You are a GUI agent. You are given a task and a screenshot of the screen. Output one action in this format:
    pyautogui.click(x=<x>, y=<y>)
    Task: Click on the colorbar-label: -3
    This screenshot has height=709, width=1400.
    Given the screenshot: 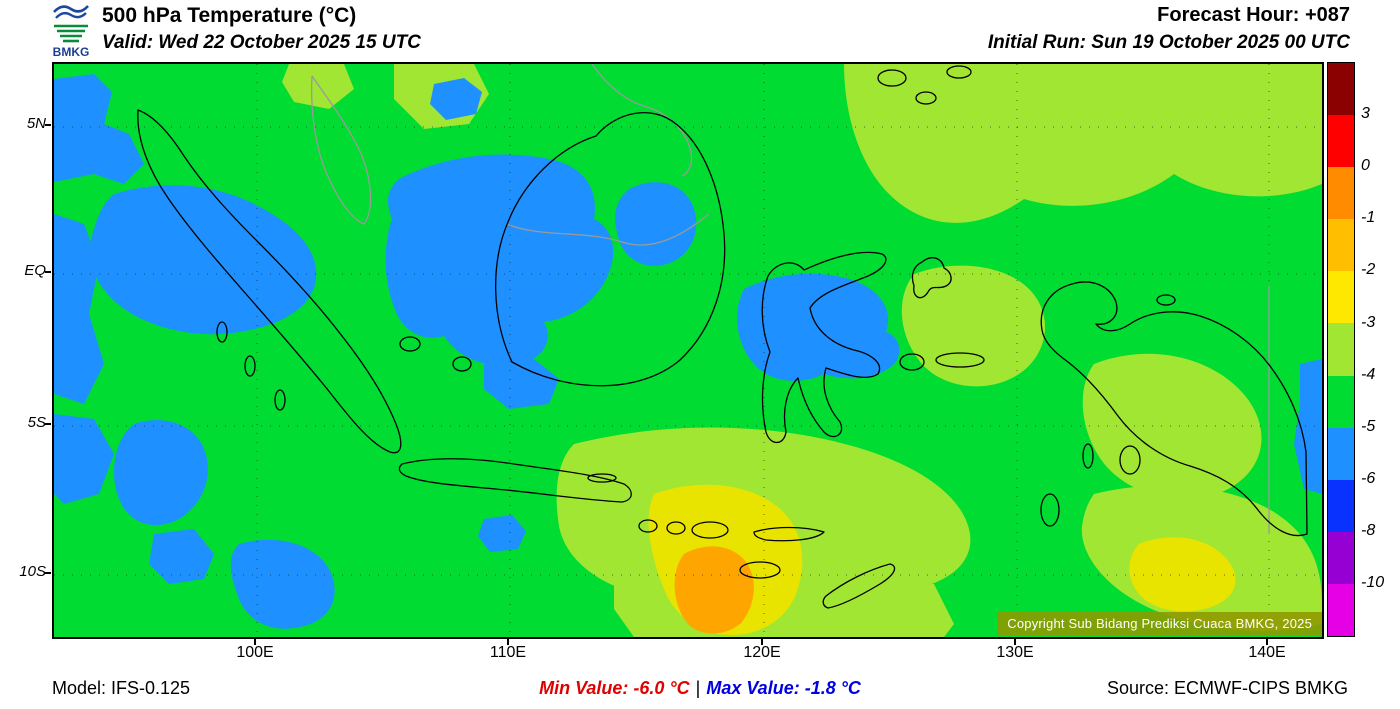 What is the action you would take?
    pyautogui.click(x=1368, y=322)
    